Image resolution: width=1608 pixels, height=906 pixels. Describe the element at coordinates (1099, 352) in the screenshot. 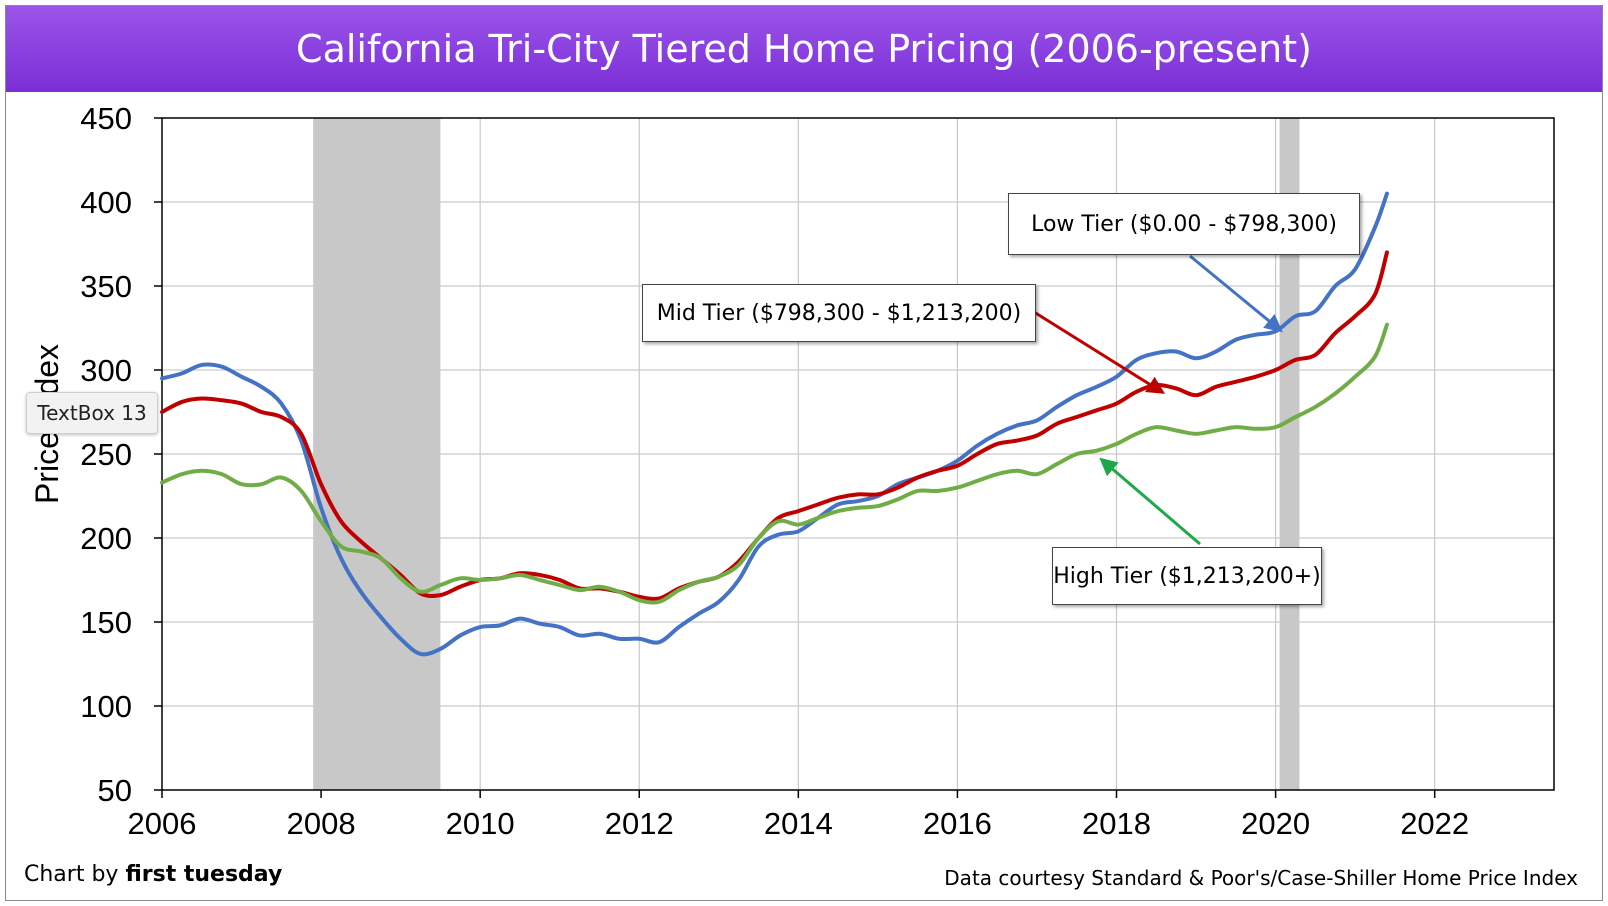

I see `mid-tier-arrow` at that location.